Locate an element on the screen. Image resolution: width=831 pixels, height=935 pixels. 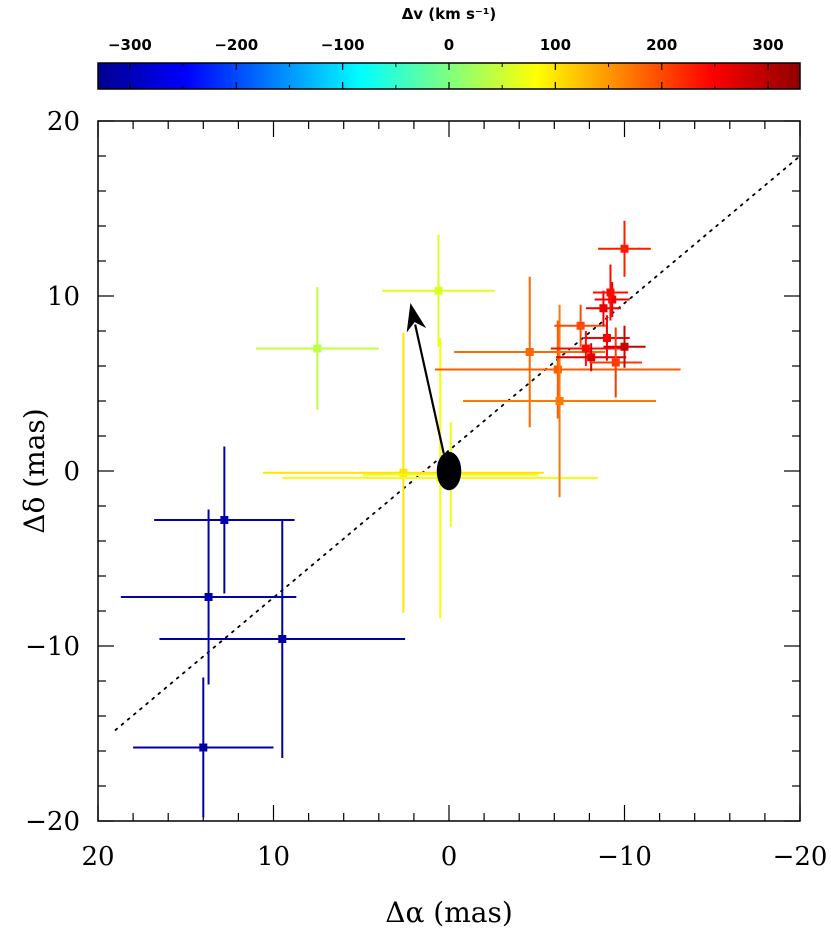
colorbar-ticks: −300 −200 −100 0 100 200 300 is located at coordinates (446, 62).